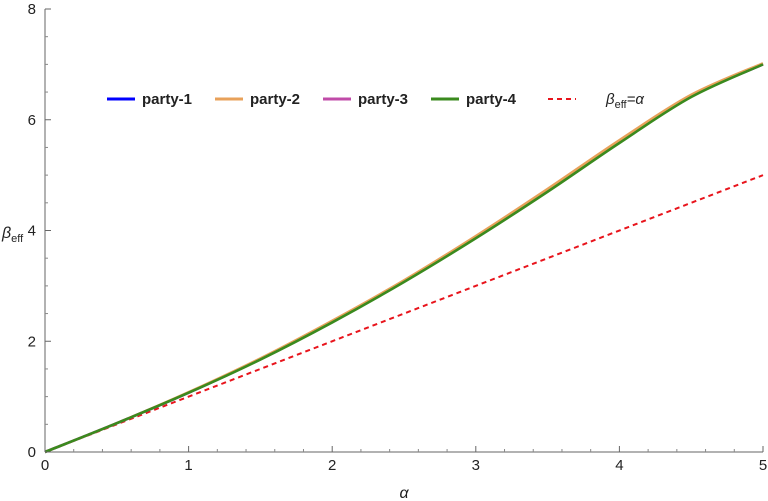 The height and width of the screenshot is (501, 768). What do you see at coordinates (763, 465) in the screenshot?
I see `x-tick-label: 5` at bounding box center [763, 465].